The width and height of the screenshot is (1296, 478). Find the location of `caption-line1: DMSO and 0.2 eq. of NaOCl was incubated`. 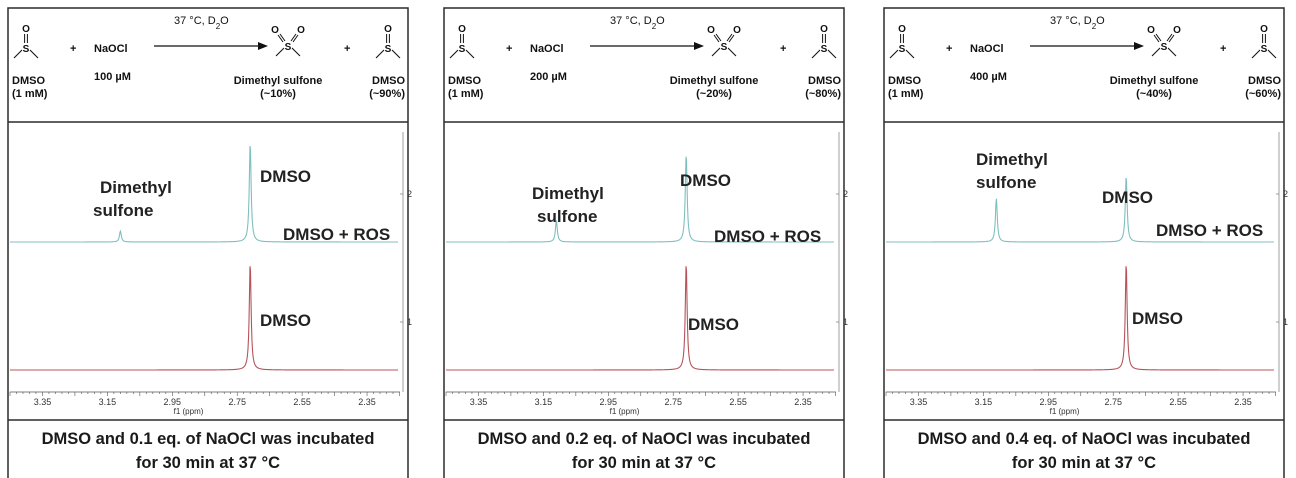

caption-line1: DMSO and 0.2 eq. of NaOCl was incubated is located at coordinates (644, 439).